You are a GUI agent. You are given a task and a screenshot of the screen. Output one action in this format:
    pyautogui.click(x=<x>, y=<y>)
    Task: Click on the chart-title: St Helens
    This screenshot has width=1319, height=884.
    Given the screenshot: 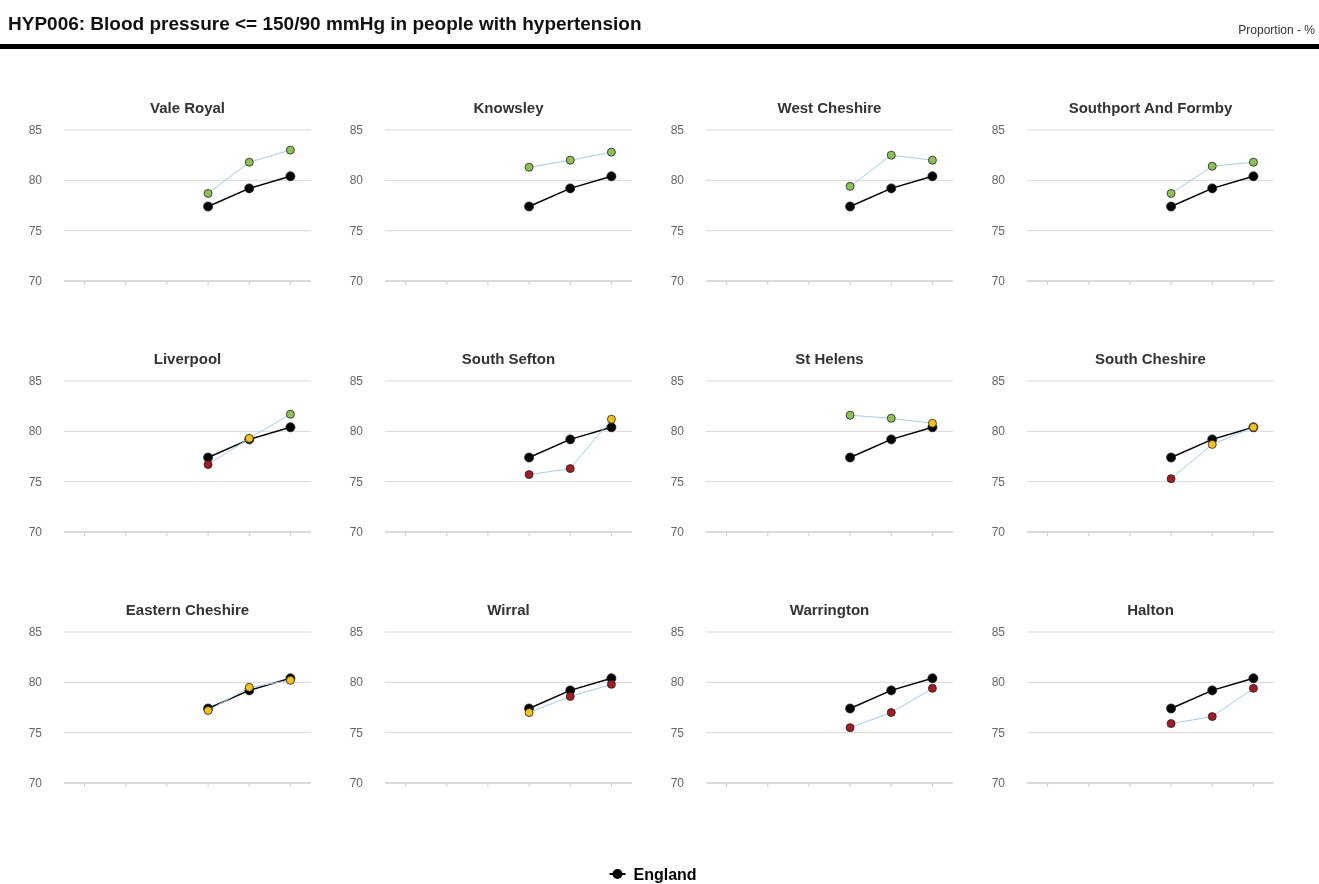 What is the action you would take?
    pyautogui.click(x=829, y=358)
    